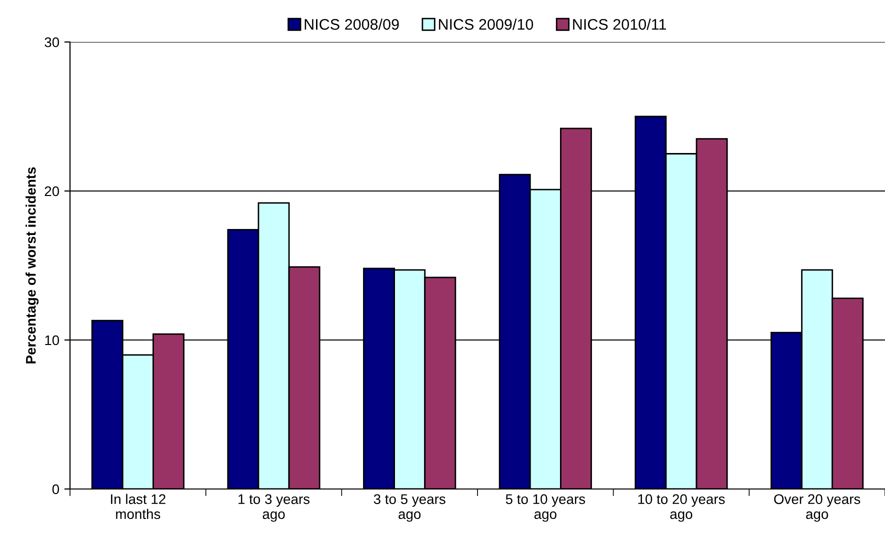  Describe the element at coordinates (410, 508) in the screenshot. I see `x-tick-label: 3 to 5 years ago` at that location.